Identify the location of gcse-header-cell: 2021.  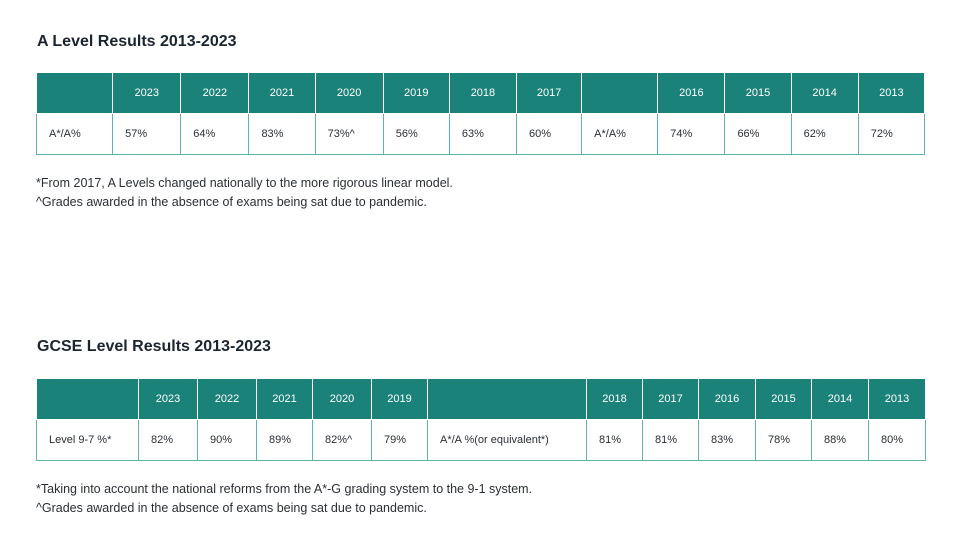
(284, 399).